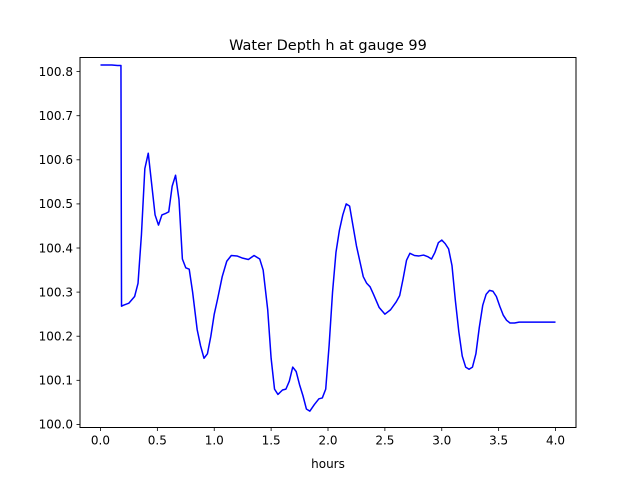  Describe the element at coordinates (56, 204) in the screenshot. I see `y-tick-label: 100.5` at that location.